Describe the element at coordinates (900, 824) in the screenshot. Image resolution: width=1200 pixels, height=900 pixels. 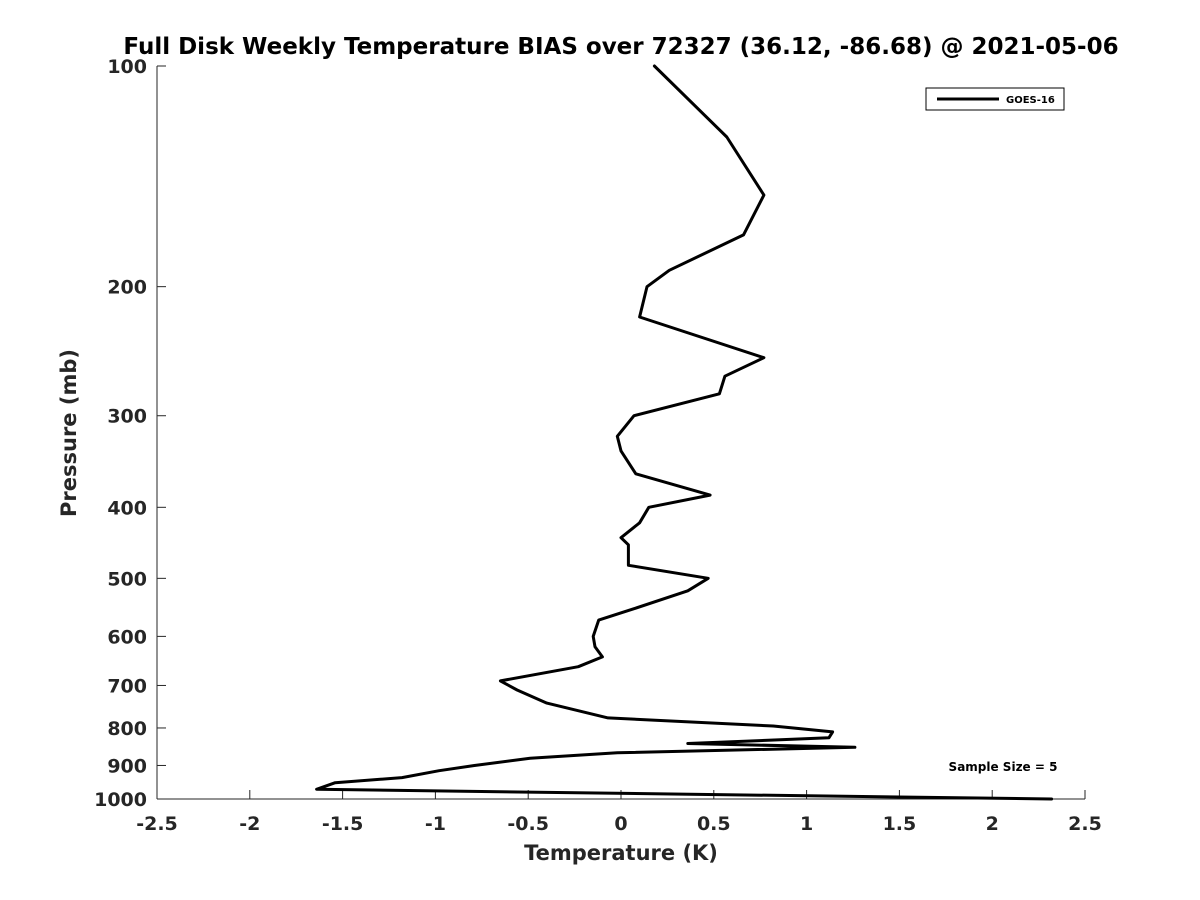
I see `x-tick-label: 1.5` at that location.